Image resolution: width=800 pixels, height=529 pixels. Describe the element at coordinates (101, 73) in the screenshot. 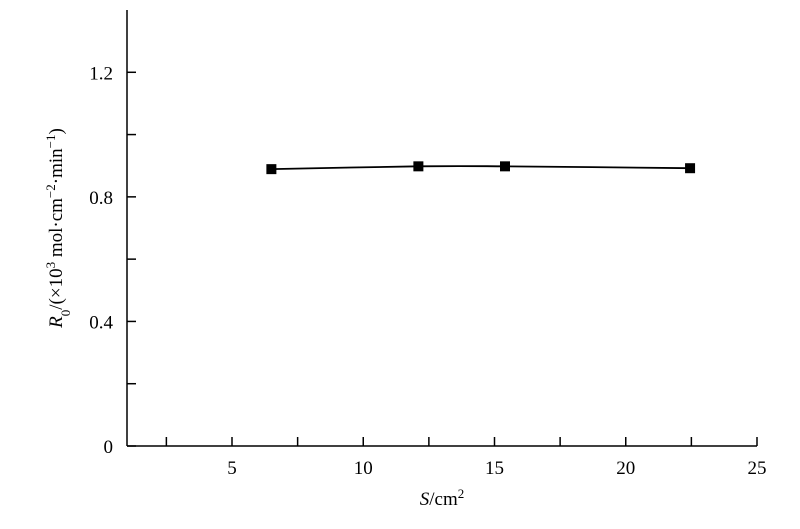

I see `y-tick-label: 1.2` at that location.